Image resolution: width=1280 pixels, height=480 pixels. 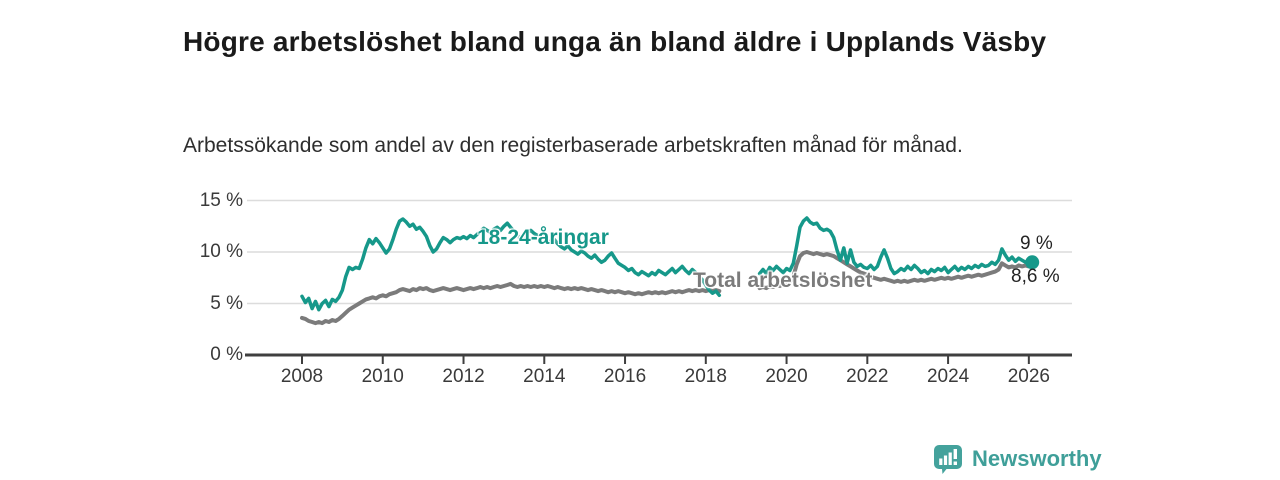 What do you see at coordinates (463, 376) in the screenshot?
I see `x-axis-tick-label: 2012` at bounding box center [463, 376].